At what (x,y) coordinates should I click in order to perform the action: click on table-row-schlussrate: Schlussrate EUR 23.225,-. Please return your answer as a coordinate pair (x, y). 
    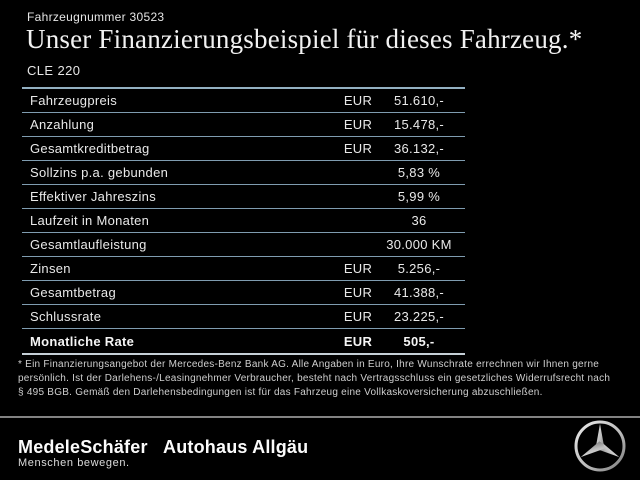
    Looking at the image, I should click on (243, 317).